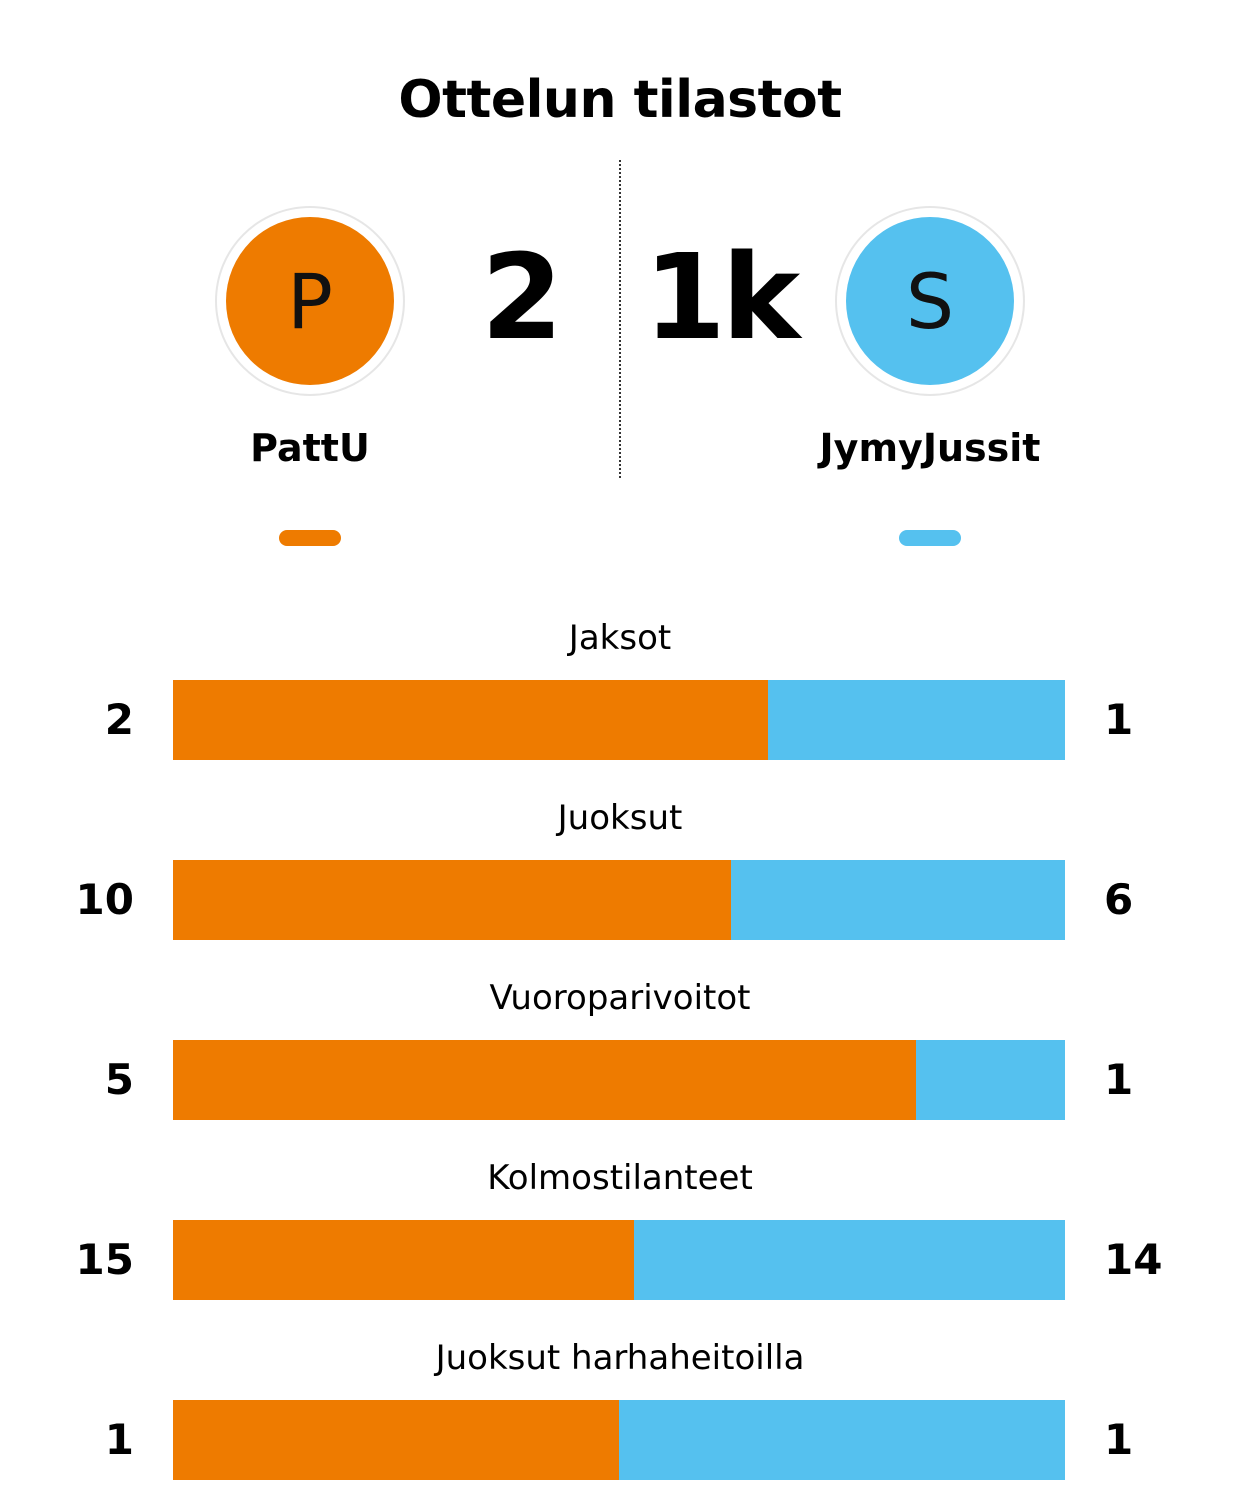 Image resolution: width=1240 pixels, height=1500 pixels. I want to click on home-stat-value: 10, so click(104, 899).